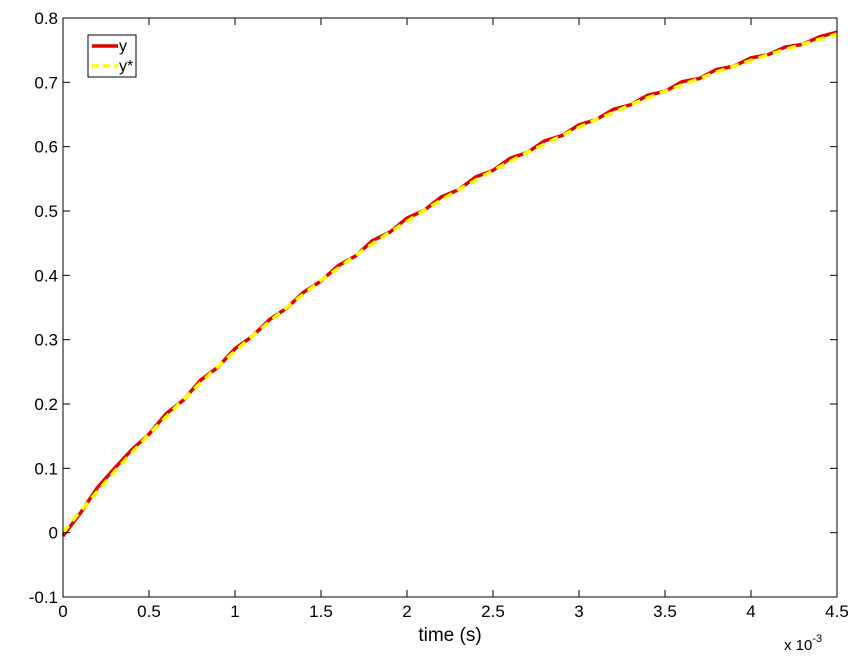  What do you see at coordinates (817, 639) in the screenshot?
I see `x-multiplier-exponent: -3` at bounding box center [817, 639].